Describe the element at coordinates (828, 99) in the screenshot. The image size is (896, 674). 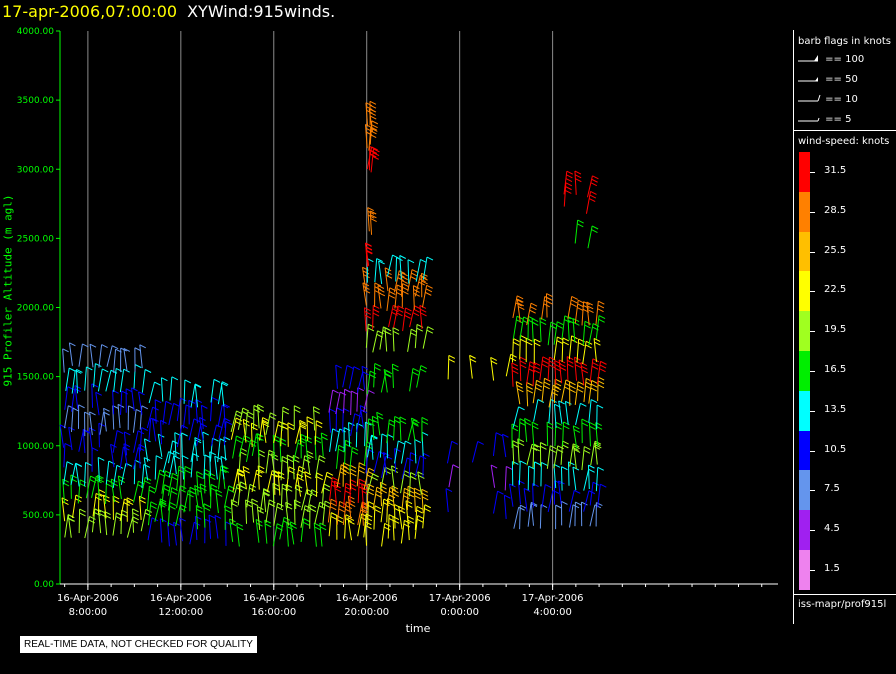
I see `flag-legend-item: == 10` at that location.